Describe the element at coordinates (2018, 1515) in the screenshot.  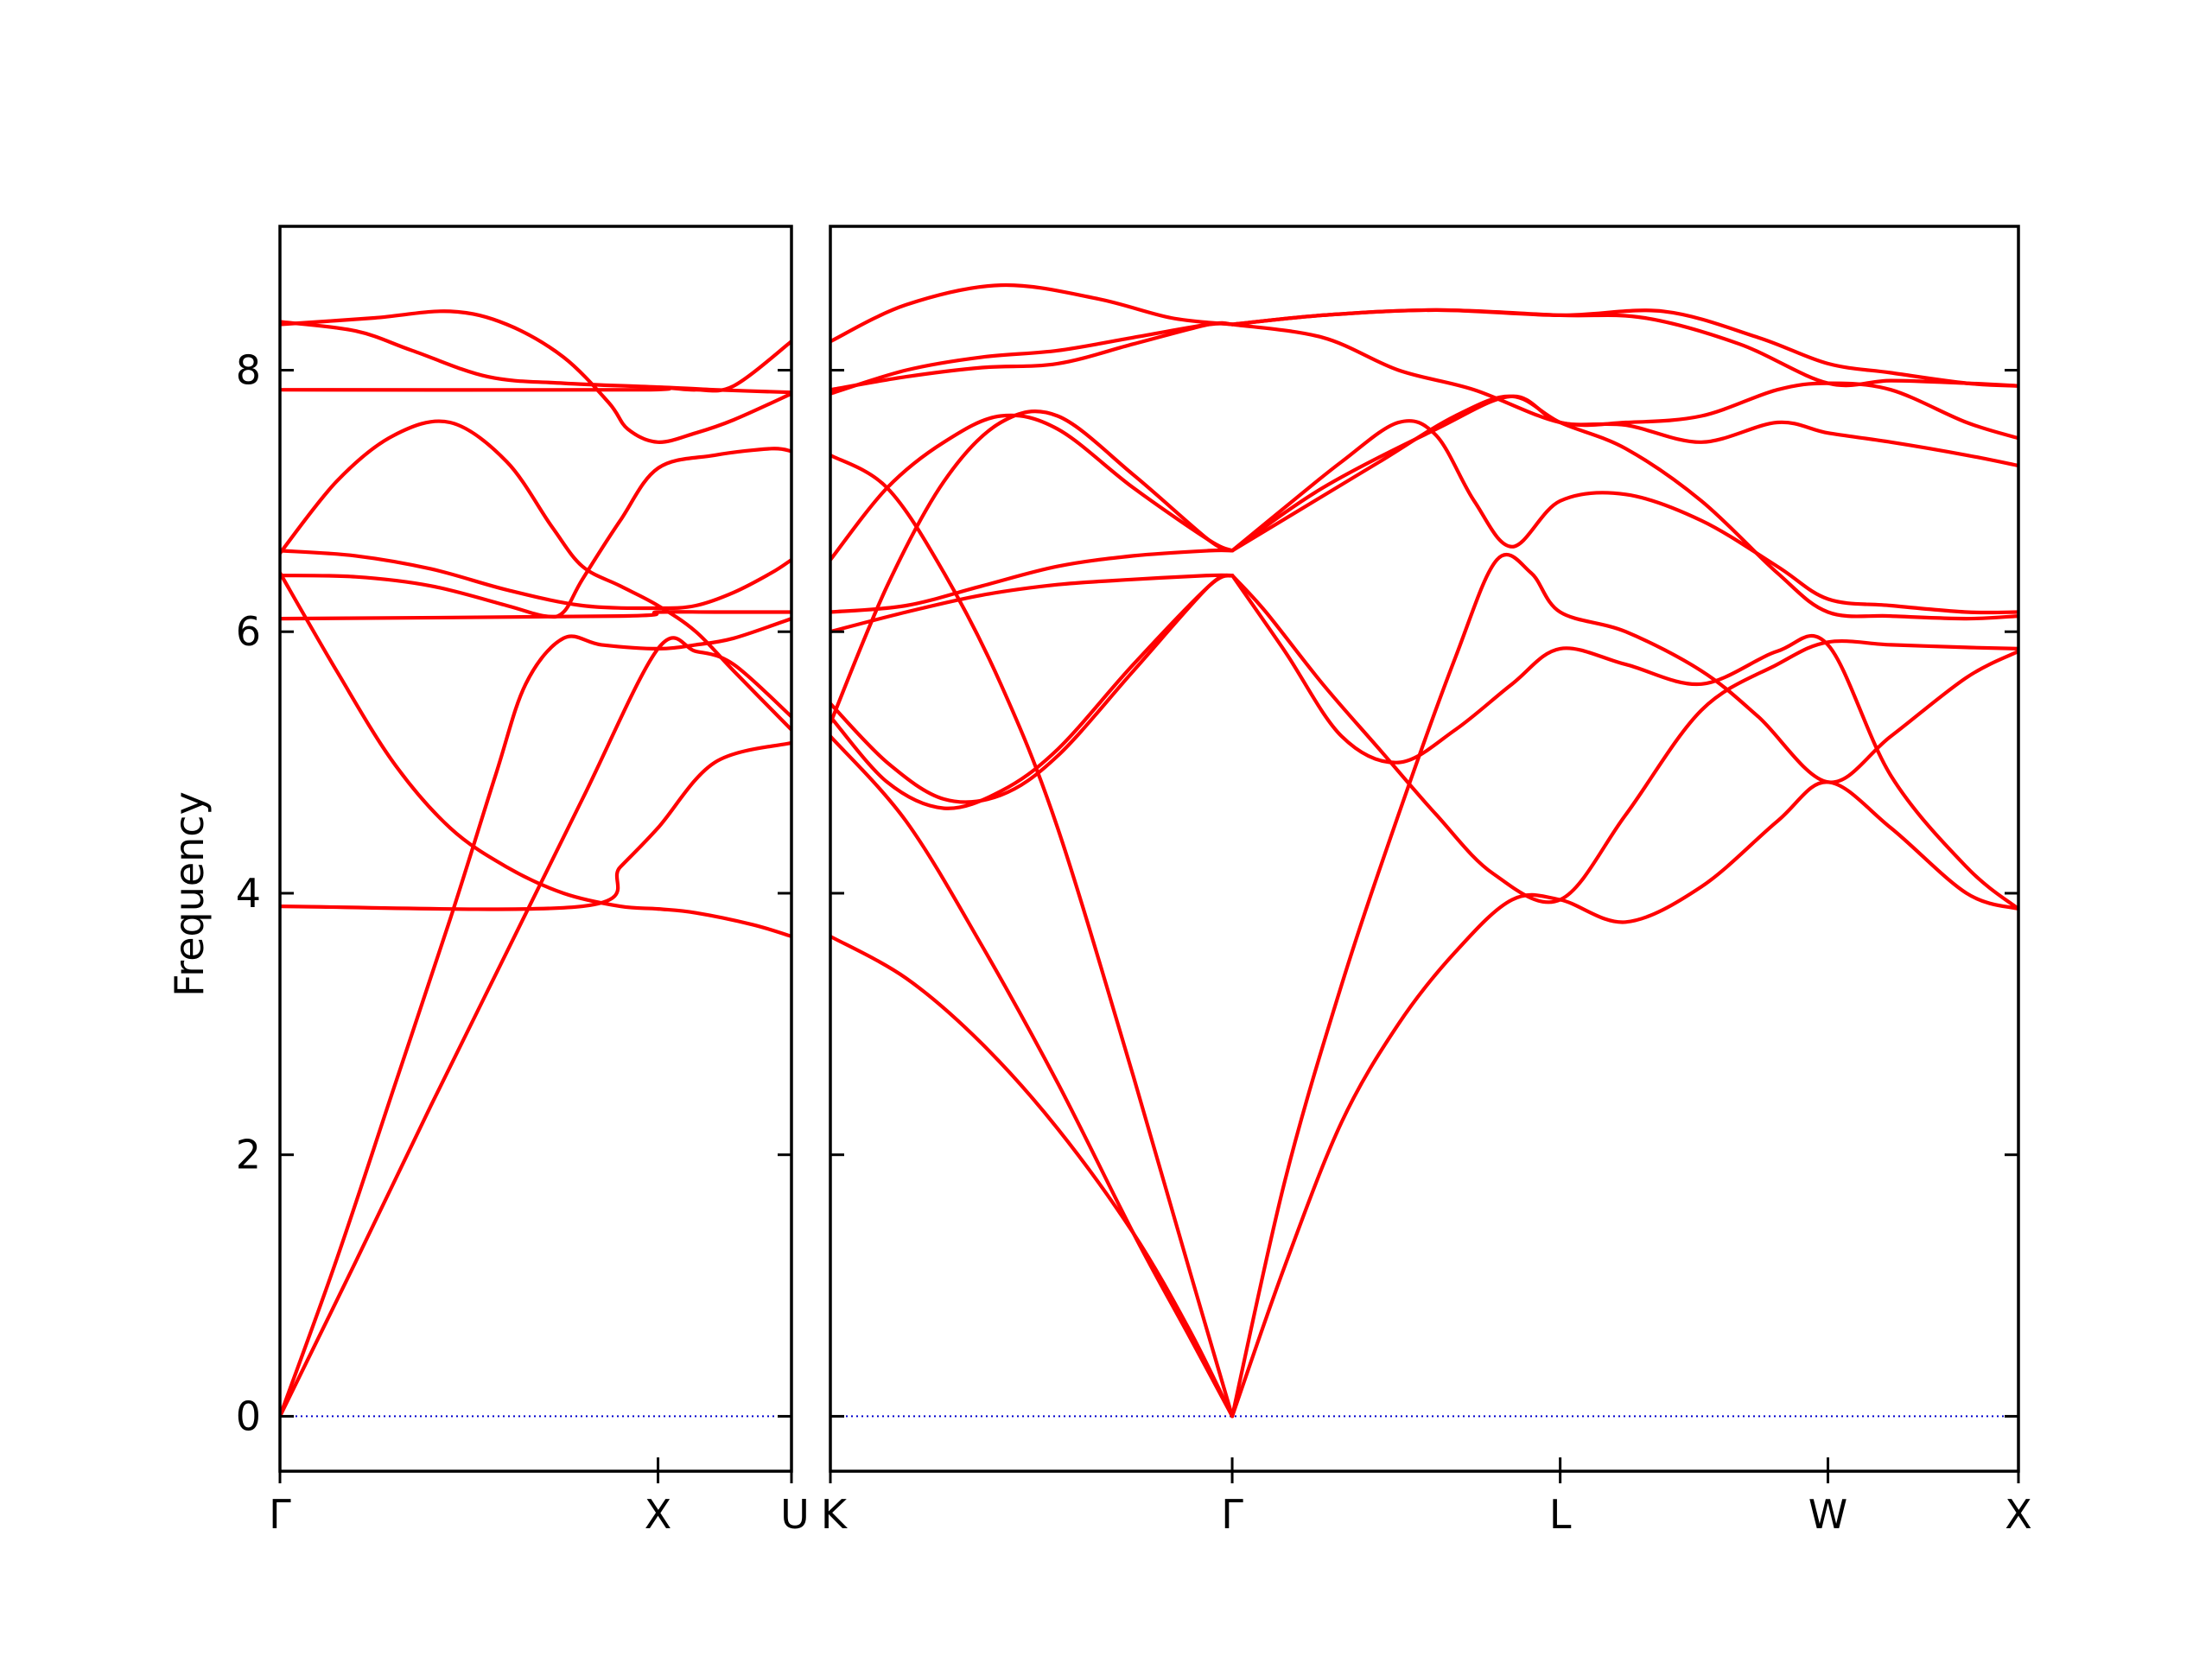
I see `x-tick-label-right-4: X` at that location.